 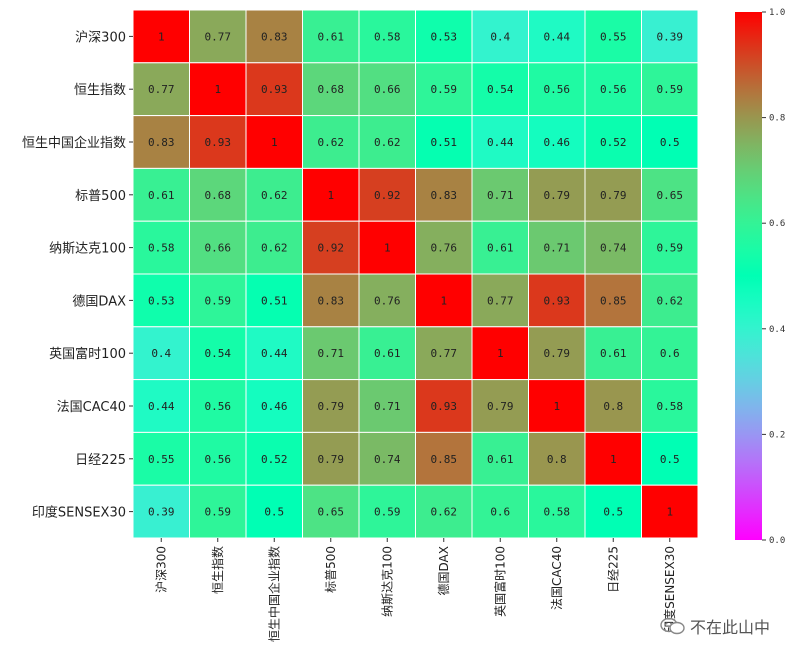 What do you see at coordinates (443, 570) in the screenshot?
I see `column-label: 德国DAX` at bounding box center [443, 570].